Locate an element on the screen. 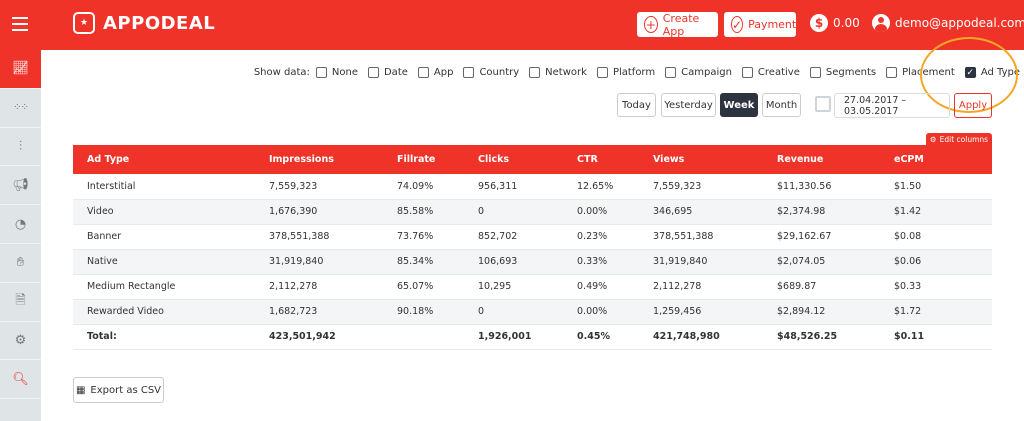  table-cell: Interstitial is located at coordinates (171, 187).